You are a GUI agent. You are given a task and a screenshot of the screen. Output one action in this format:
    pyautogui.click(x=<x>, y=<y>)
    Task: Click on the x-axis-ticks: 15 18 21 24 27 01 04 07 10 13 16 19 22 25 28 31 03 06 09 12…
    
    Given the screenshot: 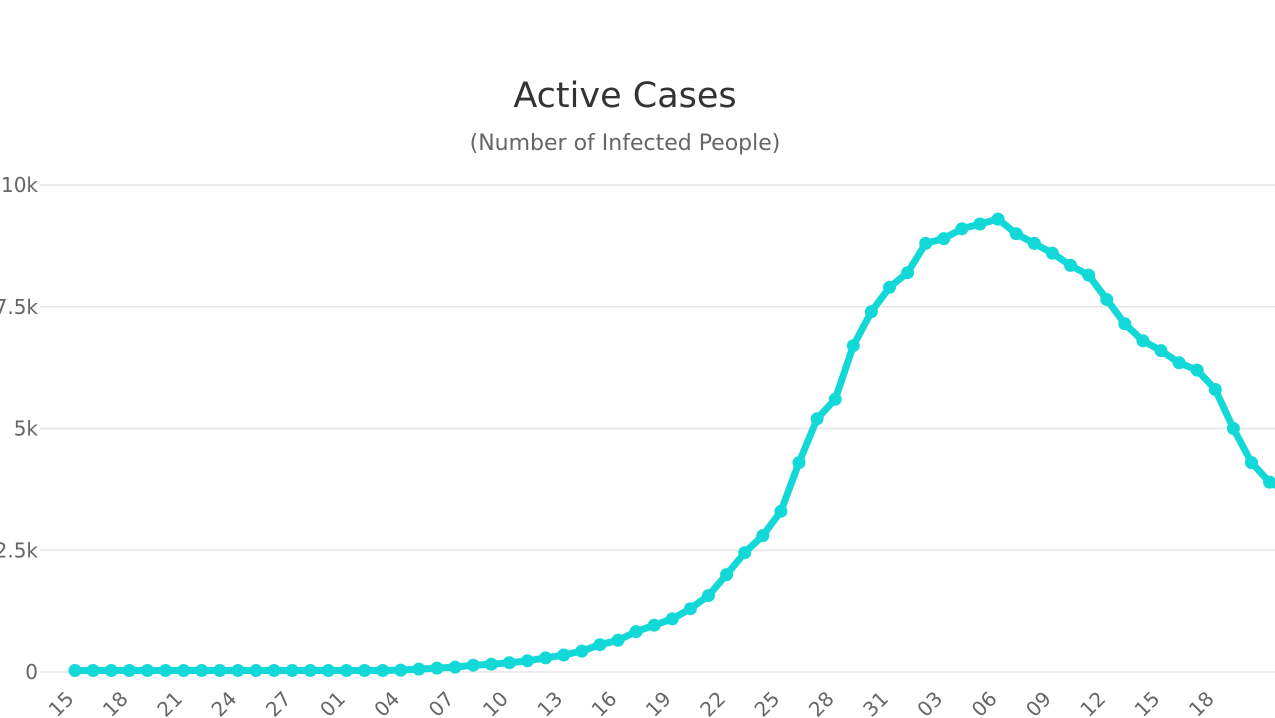 What is the action you would take?
    pyautogui.click(x=631, y=702)
    